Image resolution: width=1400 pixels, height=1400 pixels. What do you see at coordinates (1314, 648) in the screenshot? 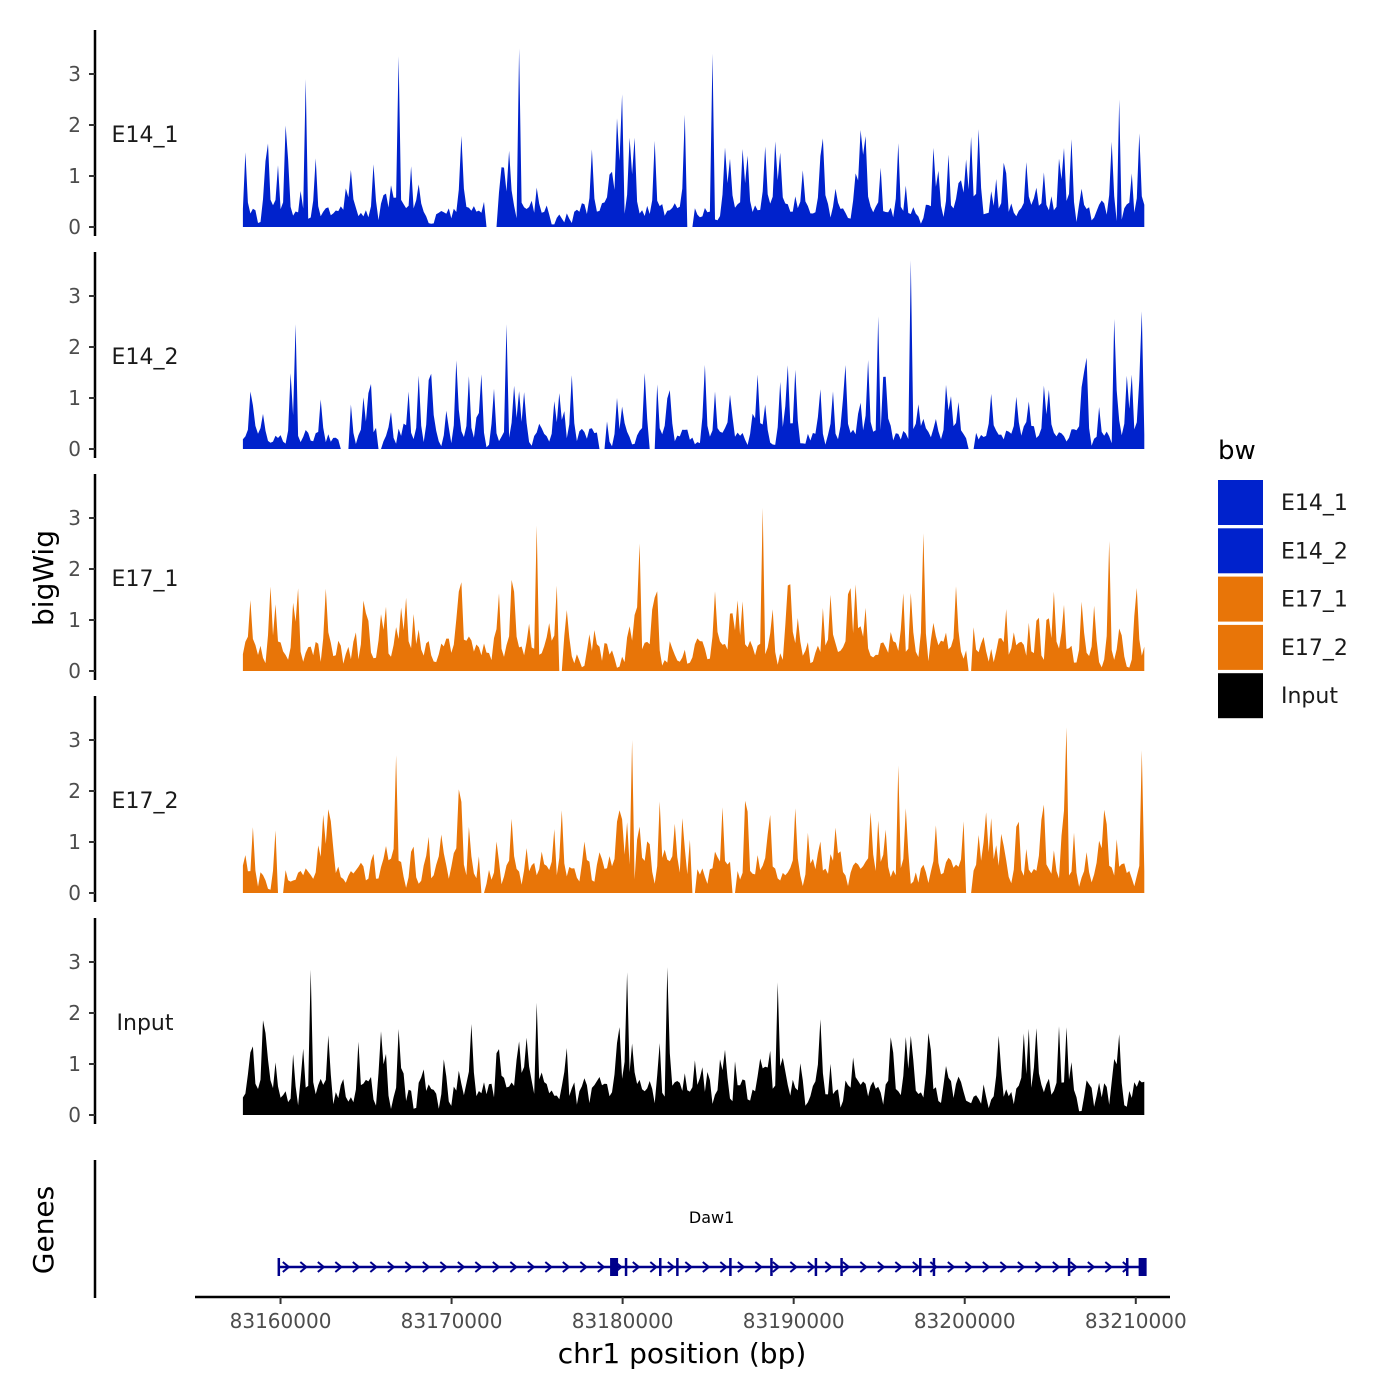
I see `legend-label-E17_2: E17_2` at bounding box center [1314, 648].